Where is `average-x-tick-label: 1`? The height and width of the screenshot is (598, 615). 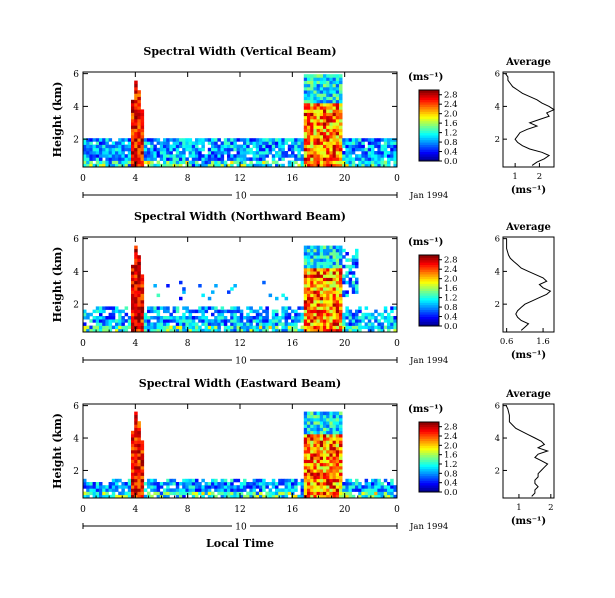
average-x-tick-label: 1 is located at coordinates (514, 177).